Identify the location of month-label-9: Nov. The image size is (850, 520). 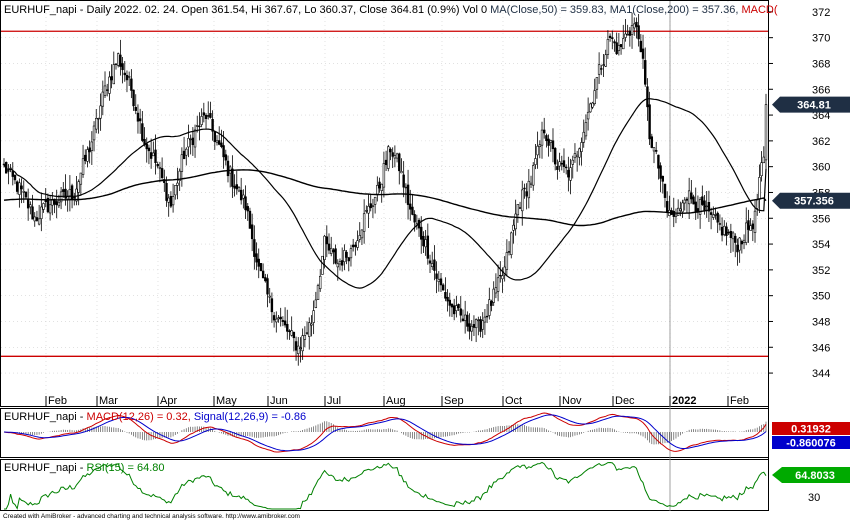
(572, 401).